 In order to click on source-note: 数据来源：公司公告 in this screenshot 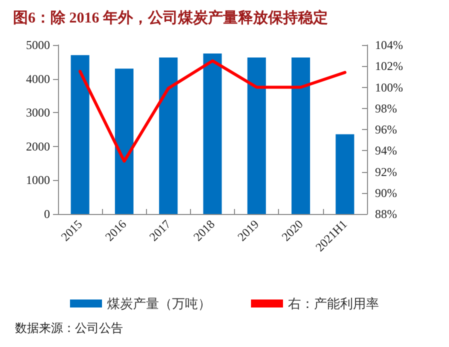, I will do `click(69, 328)`.